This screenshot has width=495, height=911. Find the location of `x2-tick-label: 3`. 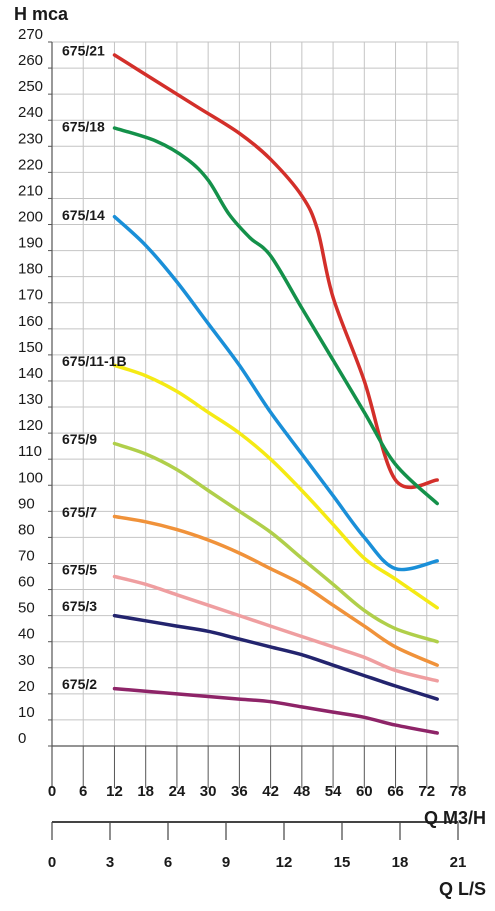

x2-tick-label: 3 is located at coordinates (110, 862).